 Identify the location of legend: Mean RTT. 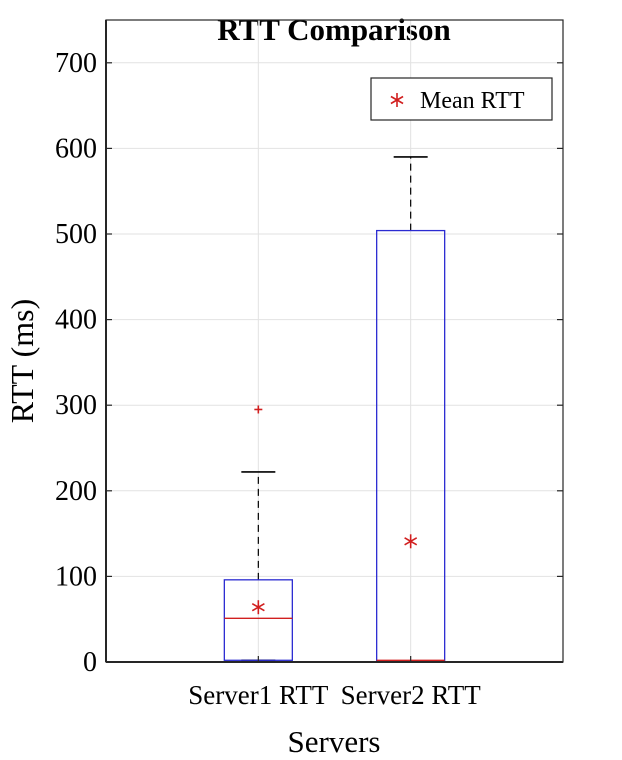
(461, 99).